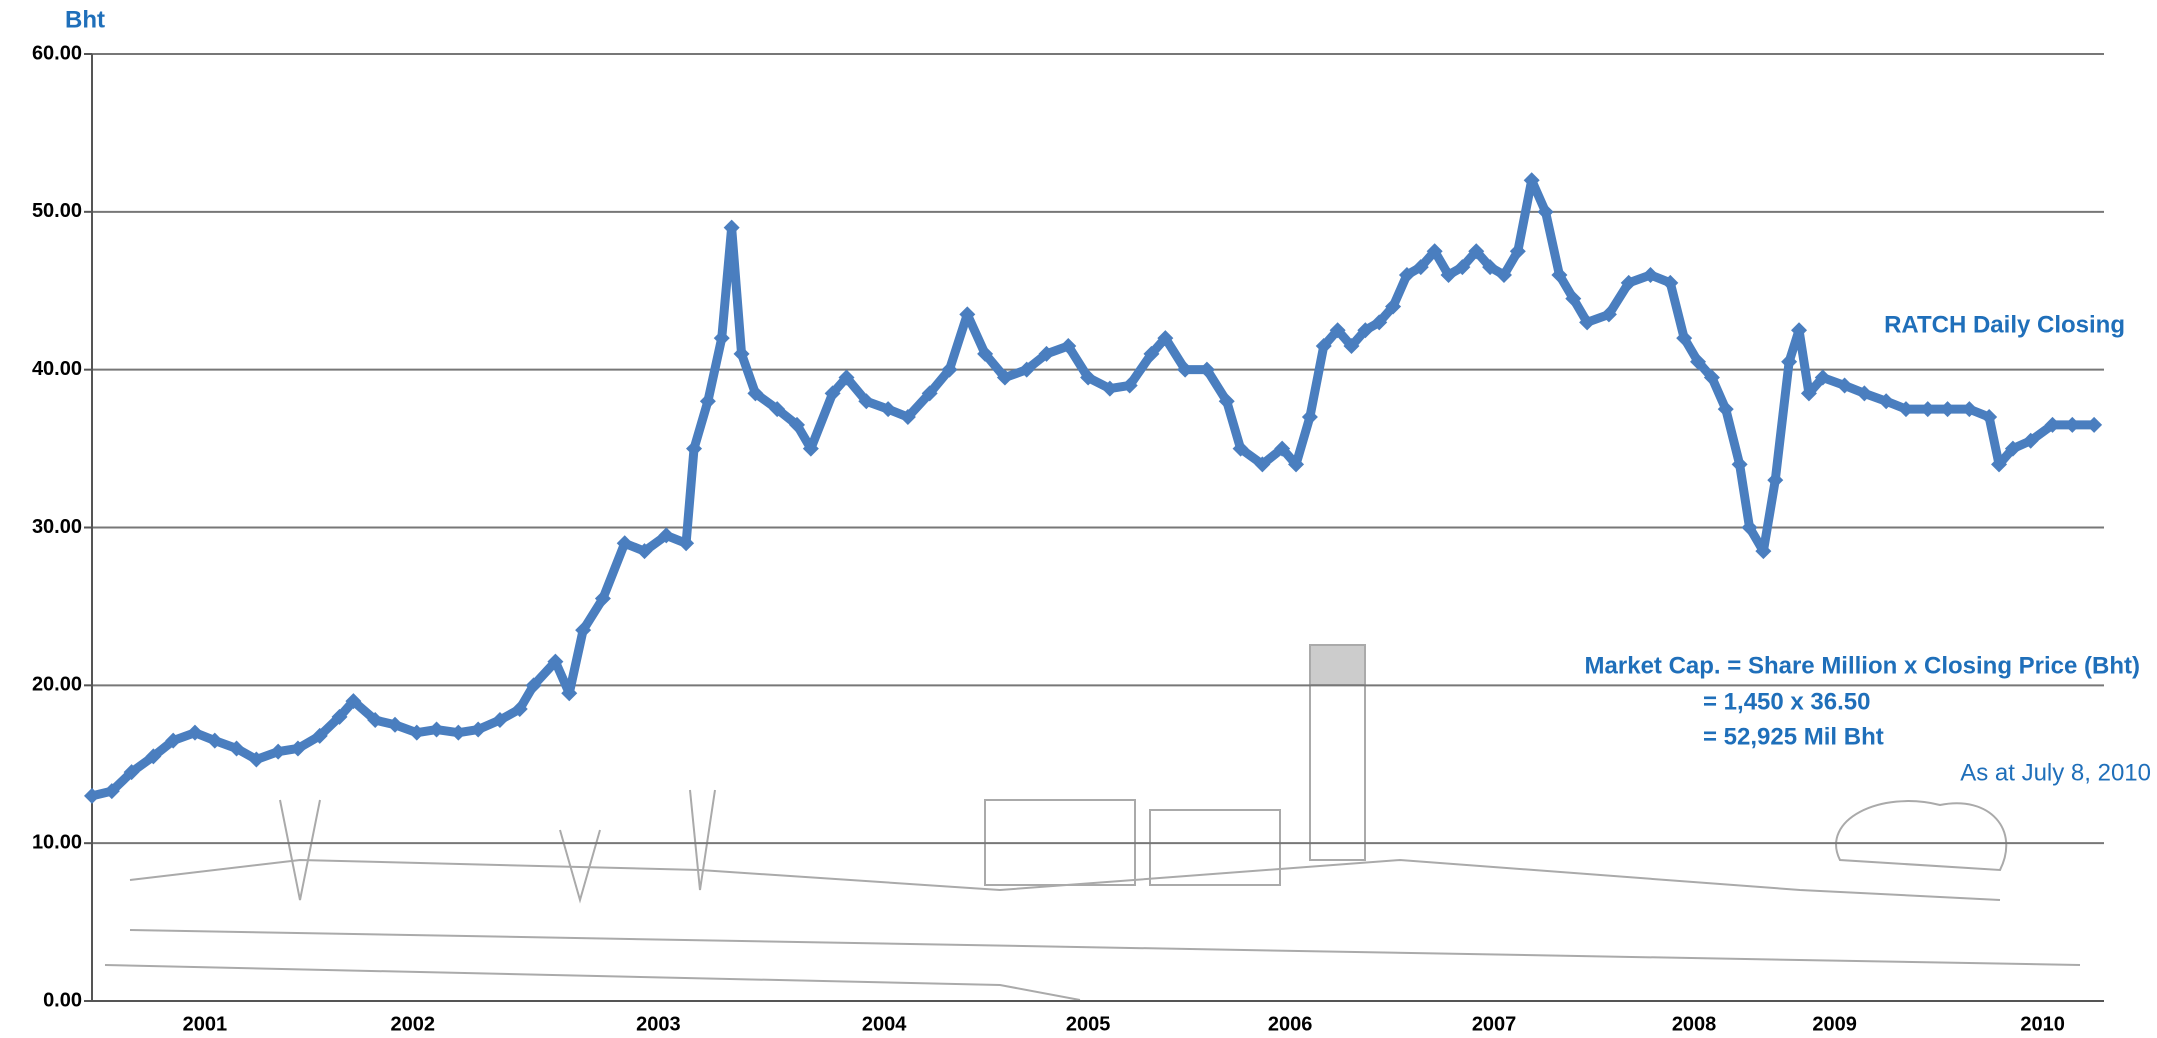 The image size is (2157, 1038). I want to click on x-tick-label: 2006, so click(1290, 1024).